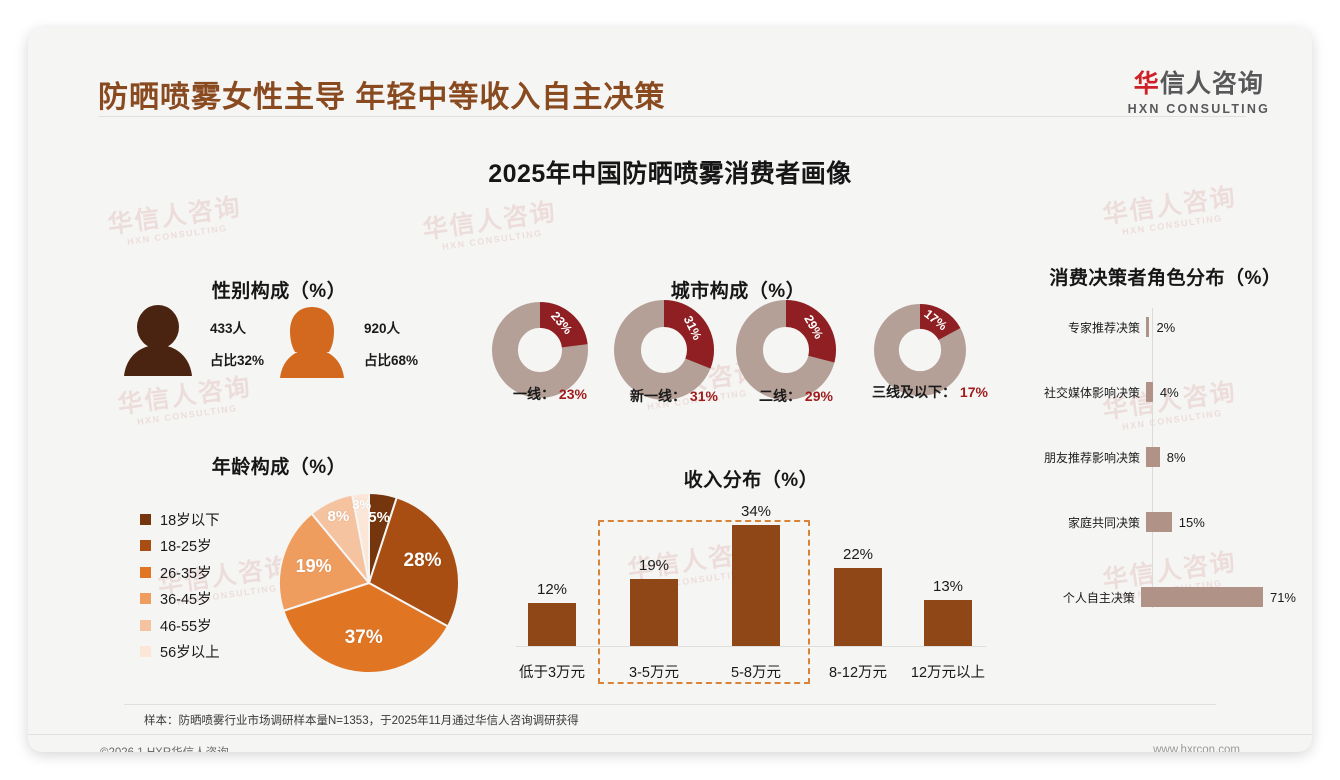 The image size is (1340, 780). I want to click on decision-value: 4%, so click(1169, 392).